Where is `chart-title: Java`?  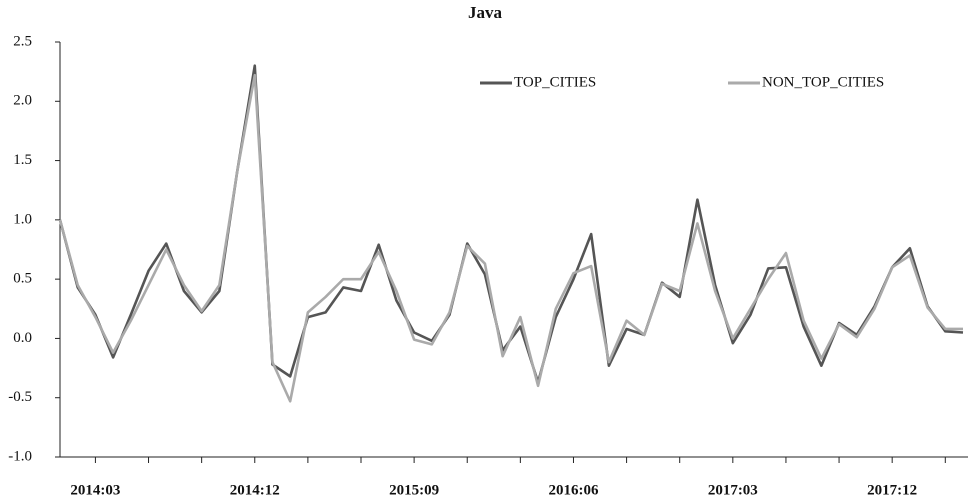 chart-title: Java is located at coordinates (485, 12).